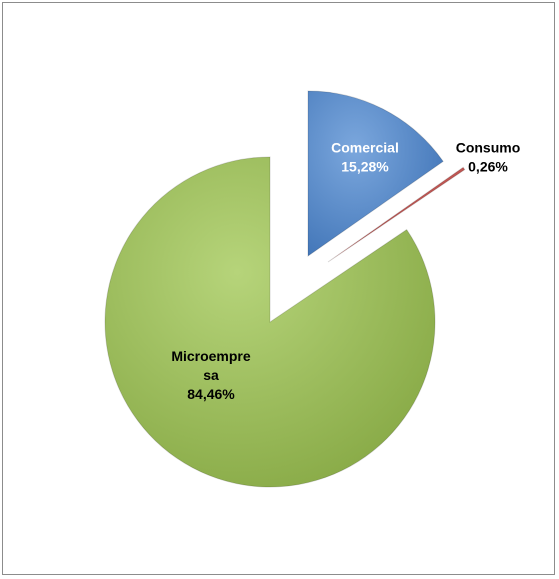 This screenshot has width=559, height=579. What do you see at coordinates (365, 157) in the screenshot?
I see `data-label-comercial: Comercial 15,28%` at bounding box center [365, 157].